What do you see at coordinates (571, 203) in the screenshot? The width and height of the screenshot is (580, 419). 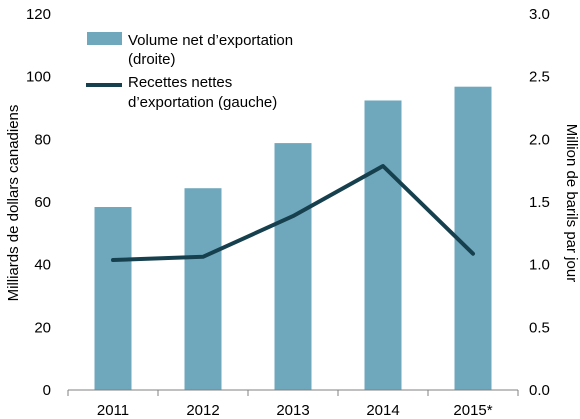 I see `right-axis-label: Million de barils par jour` at bounding box center [571, 203].